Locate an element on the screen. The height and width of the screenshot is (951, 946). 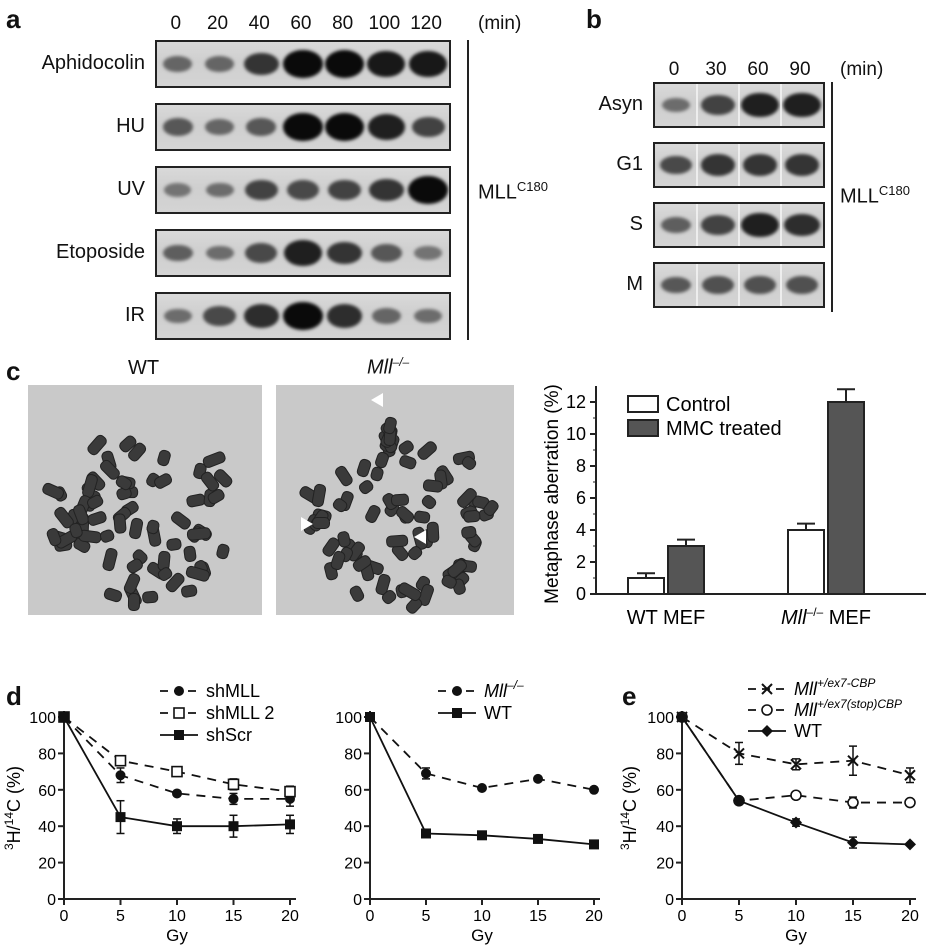
e-legend-label-wt: WT is located at coordinates (808, 731).